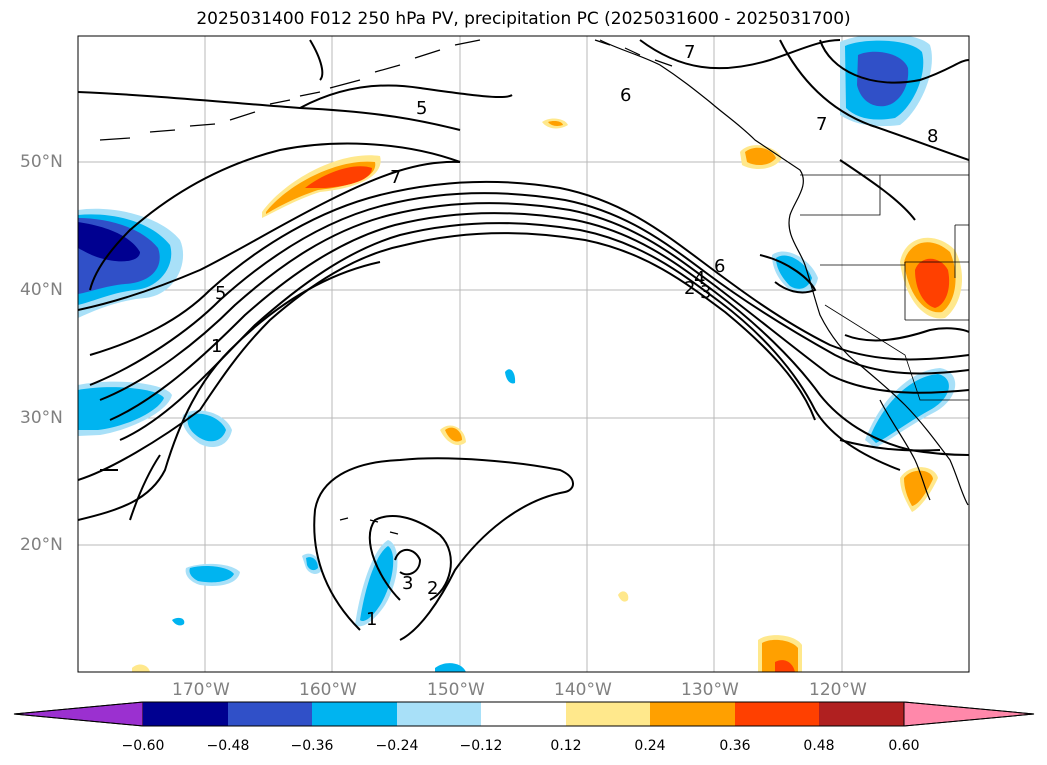 This screenshot has width=1047, height=765. Describe the element at coordinates (932, 136) in the screenshot. I see `contour-label: 8` at that location.